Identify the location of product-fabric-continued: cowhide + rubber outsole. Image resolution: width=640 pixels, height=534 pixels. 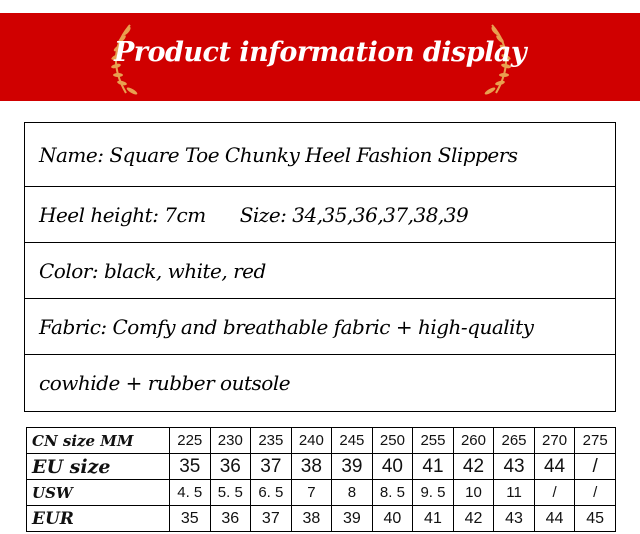
(165, 383).